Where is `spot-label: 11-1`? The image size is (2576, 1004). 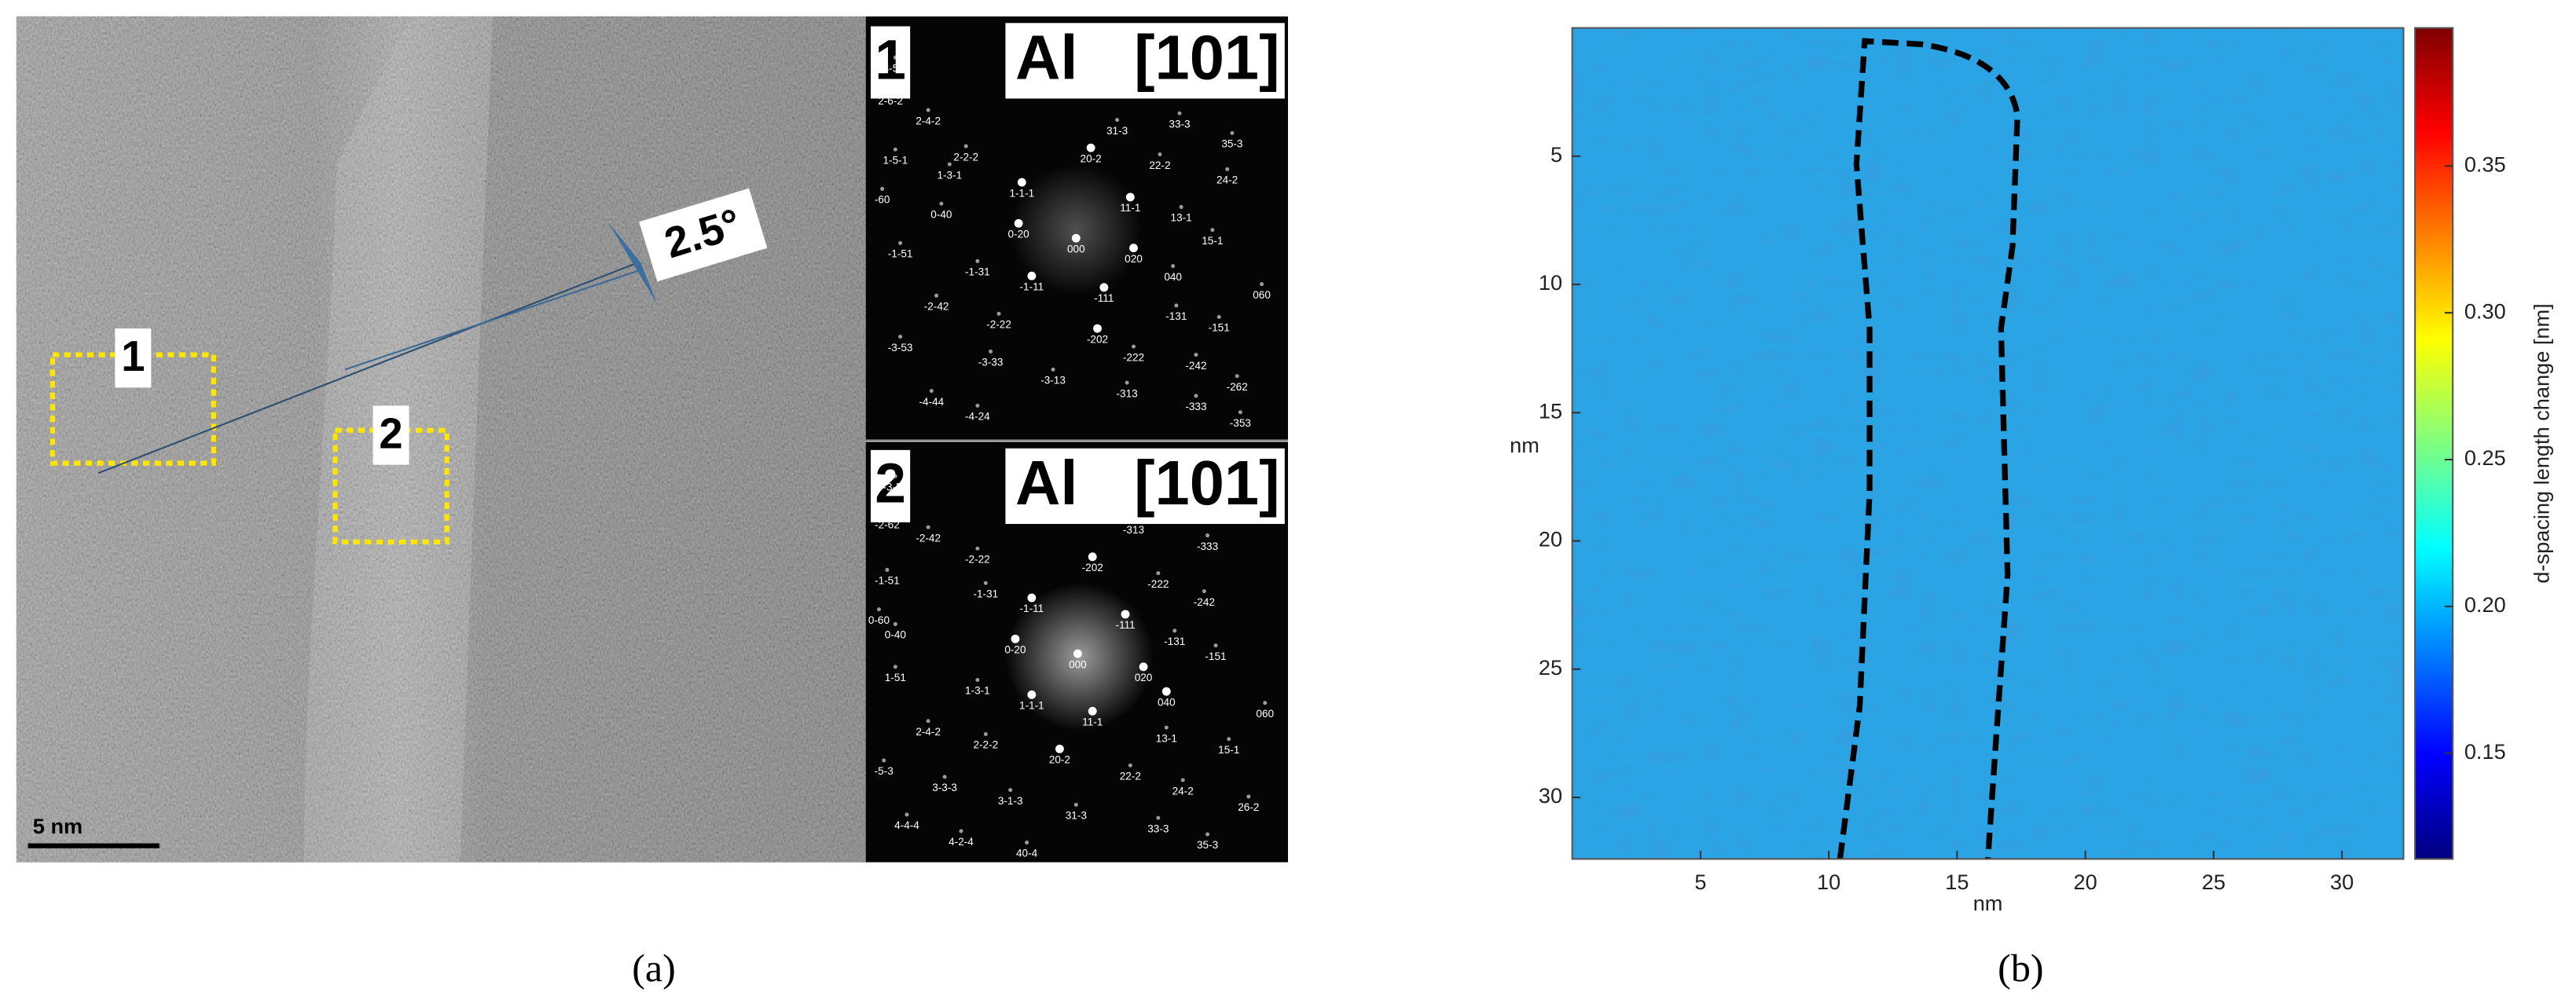
spot-label: 11-1 is located at coordinates (1130, 208).